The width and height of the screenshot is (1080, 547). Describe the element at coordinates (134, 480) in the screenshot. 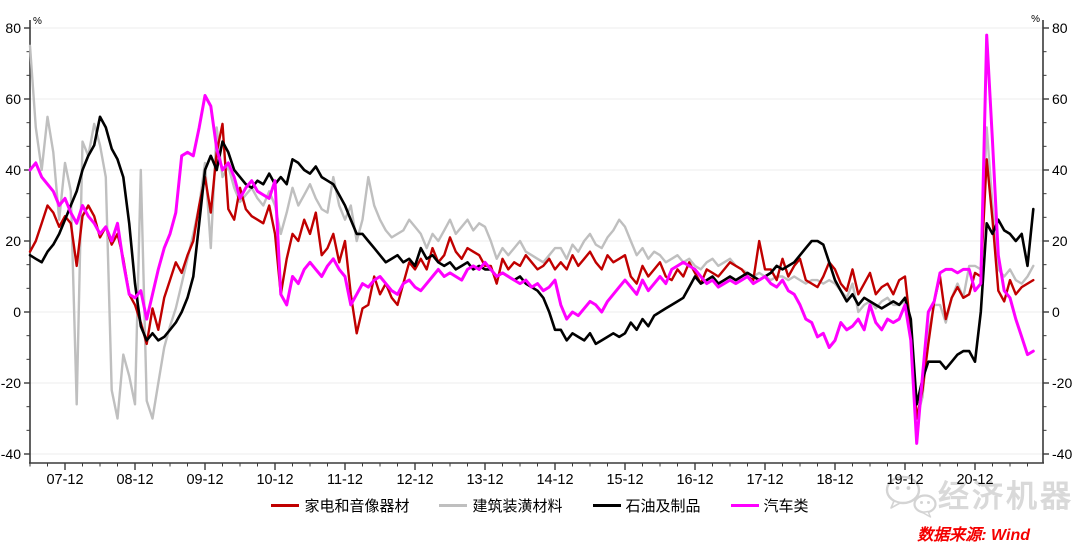

I see `svg-text: 08-12` at that location.